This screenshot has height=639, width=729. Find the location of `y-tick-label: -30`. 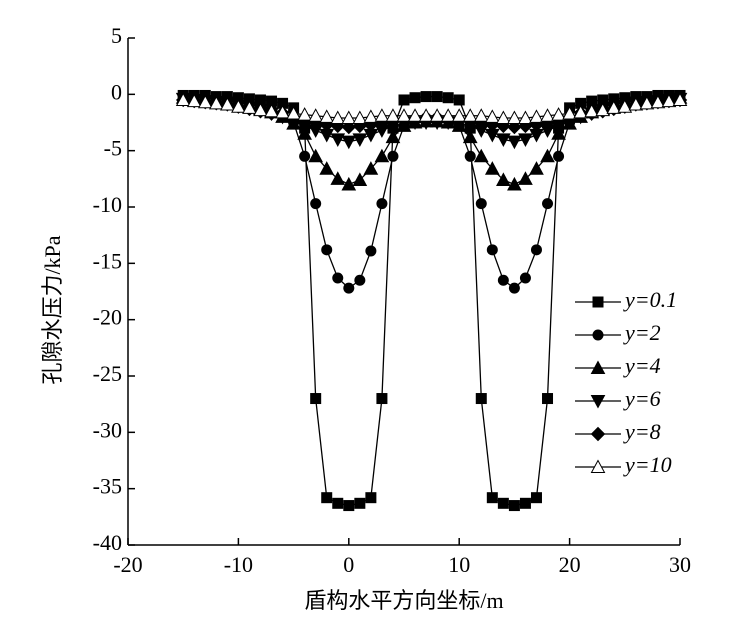

y-tick-label: -30 is located at coordinates (107, 429).